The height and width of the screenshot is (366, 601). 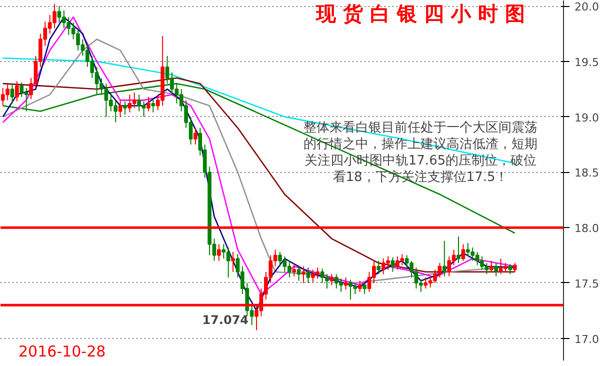 I want to click on y-tick-label: 18.0, so click(x=586, y=229).